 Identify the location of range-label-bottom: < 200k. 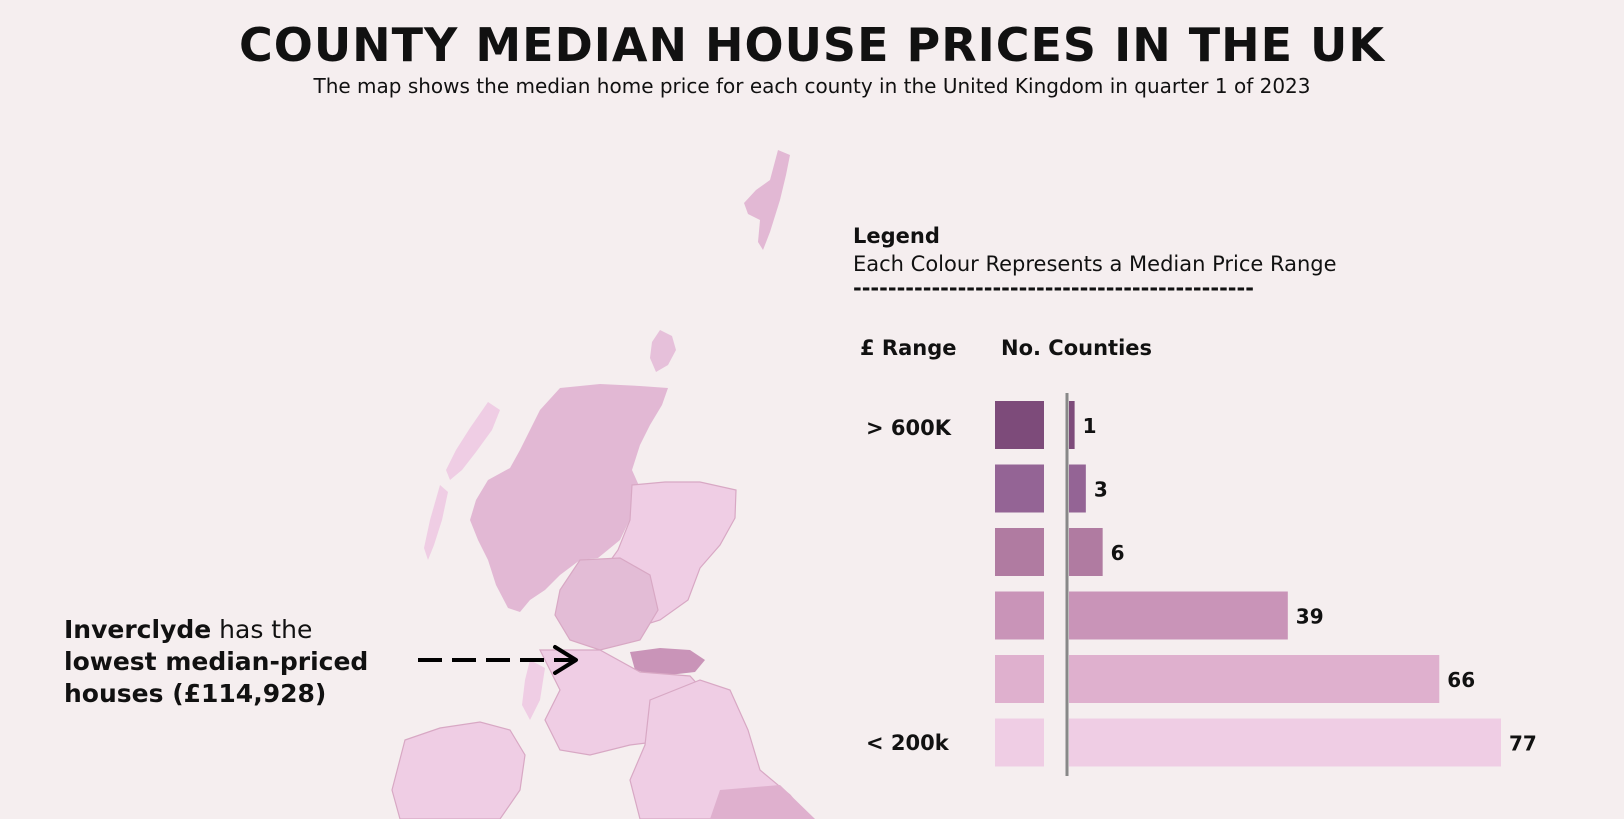
(907, 743).